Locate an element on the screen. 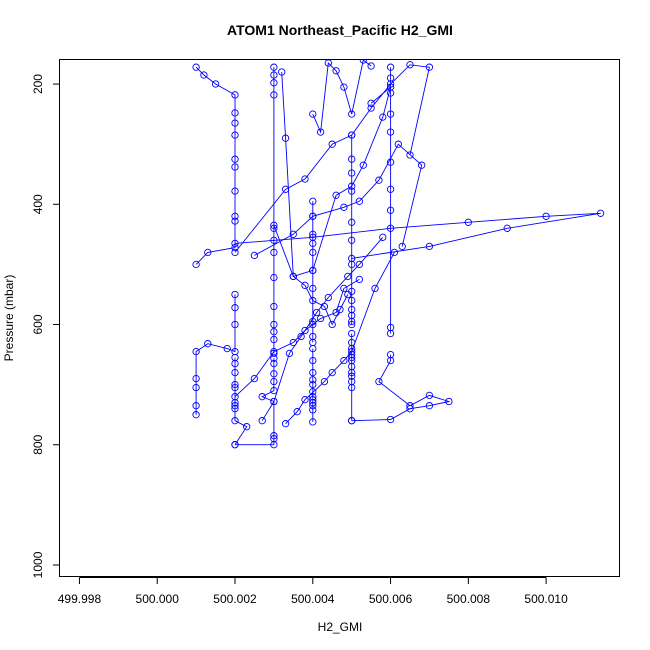 Image resolution: width=650 pixels, height=650 pixels. x-tick-label: 500.000 is located at coordinates (158, 599).